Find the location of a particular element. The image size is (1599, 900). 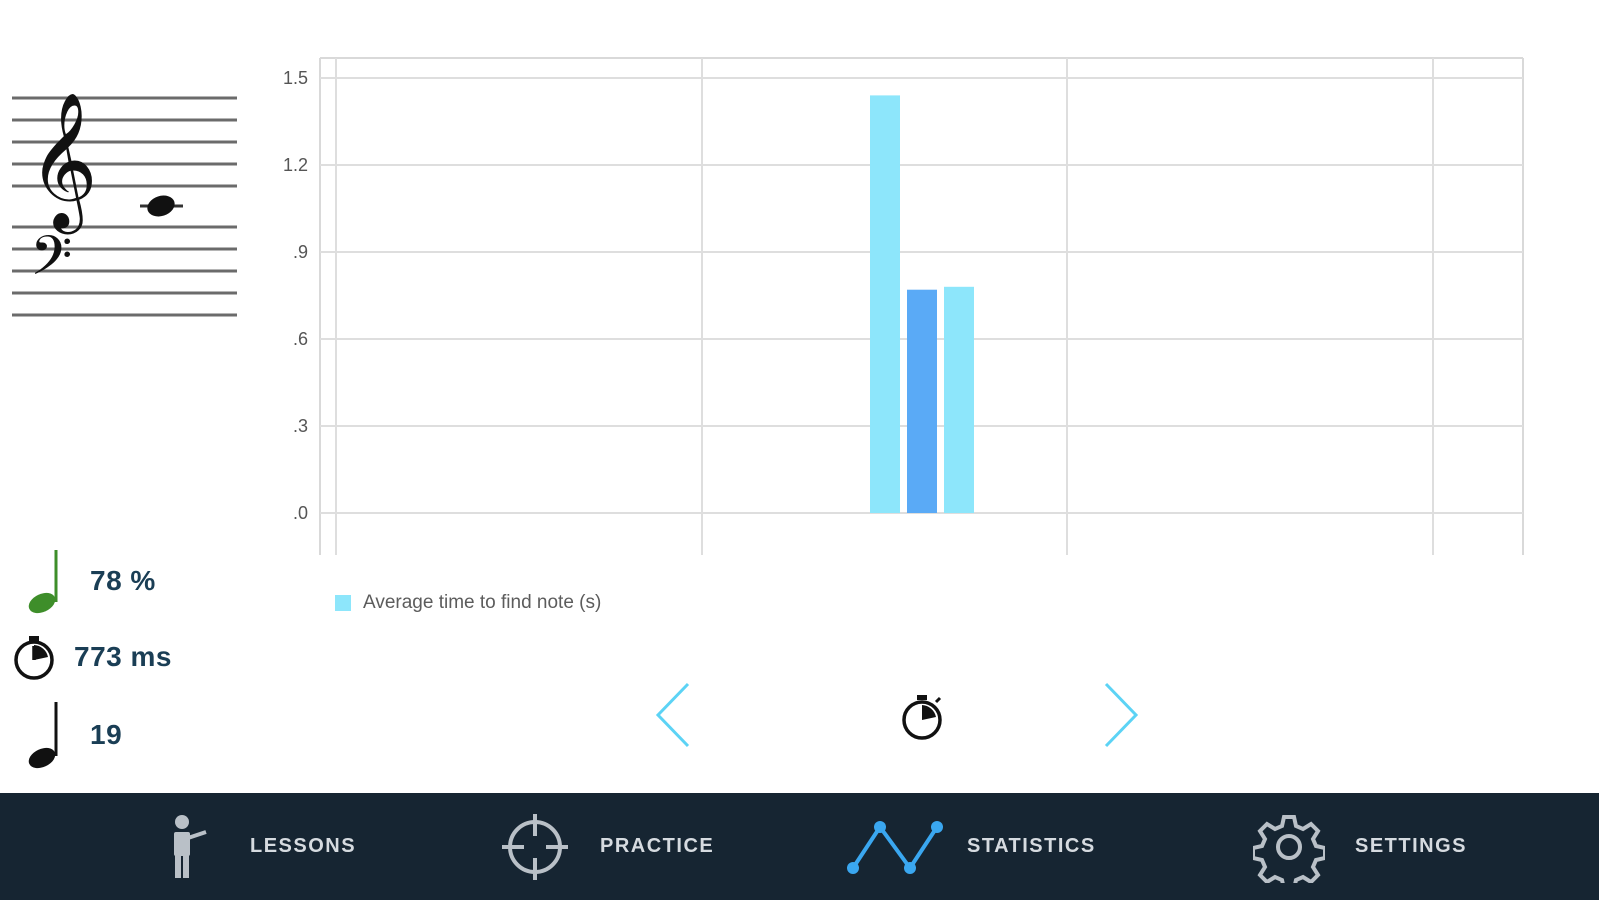

bass-clef-icon: 𝄢 is located at coordinates (51, 262).